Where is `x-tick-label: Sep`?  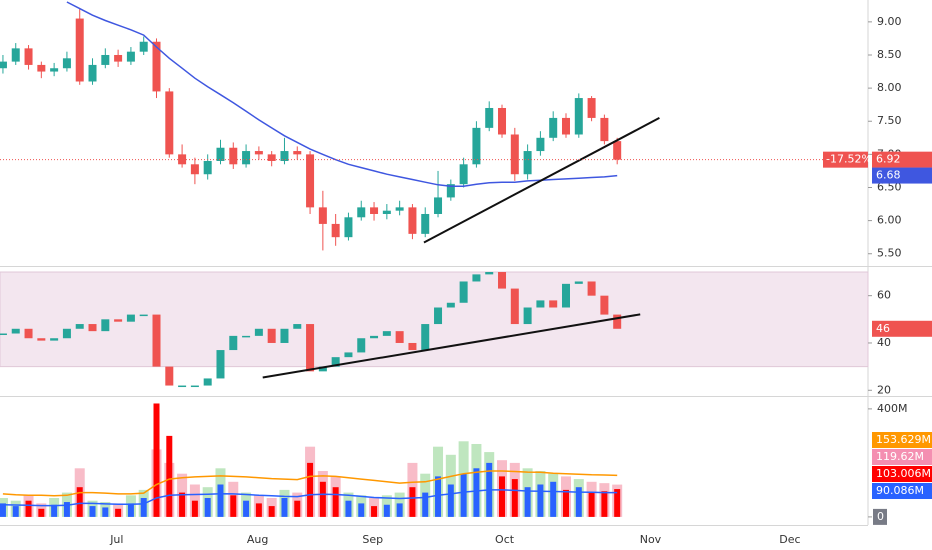 x-tick-label: Sep is located at coordinates (372, 539).